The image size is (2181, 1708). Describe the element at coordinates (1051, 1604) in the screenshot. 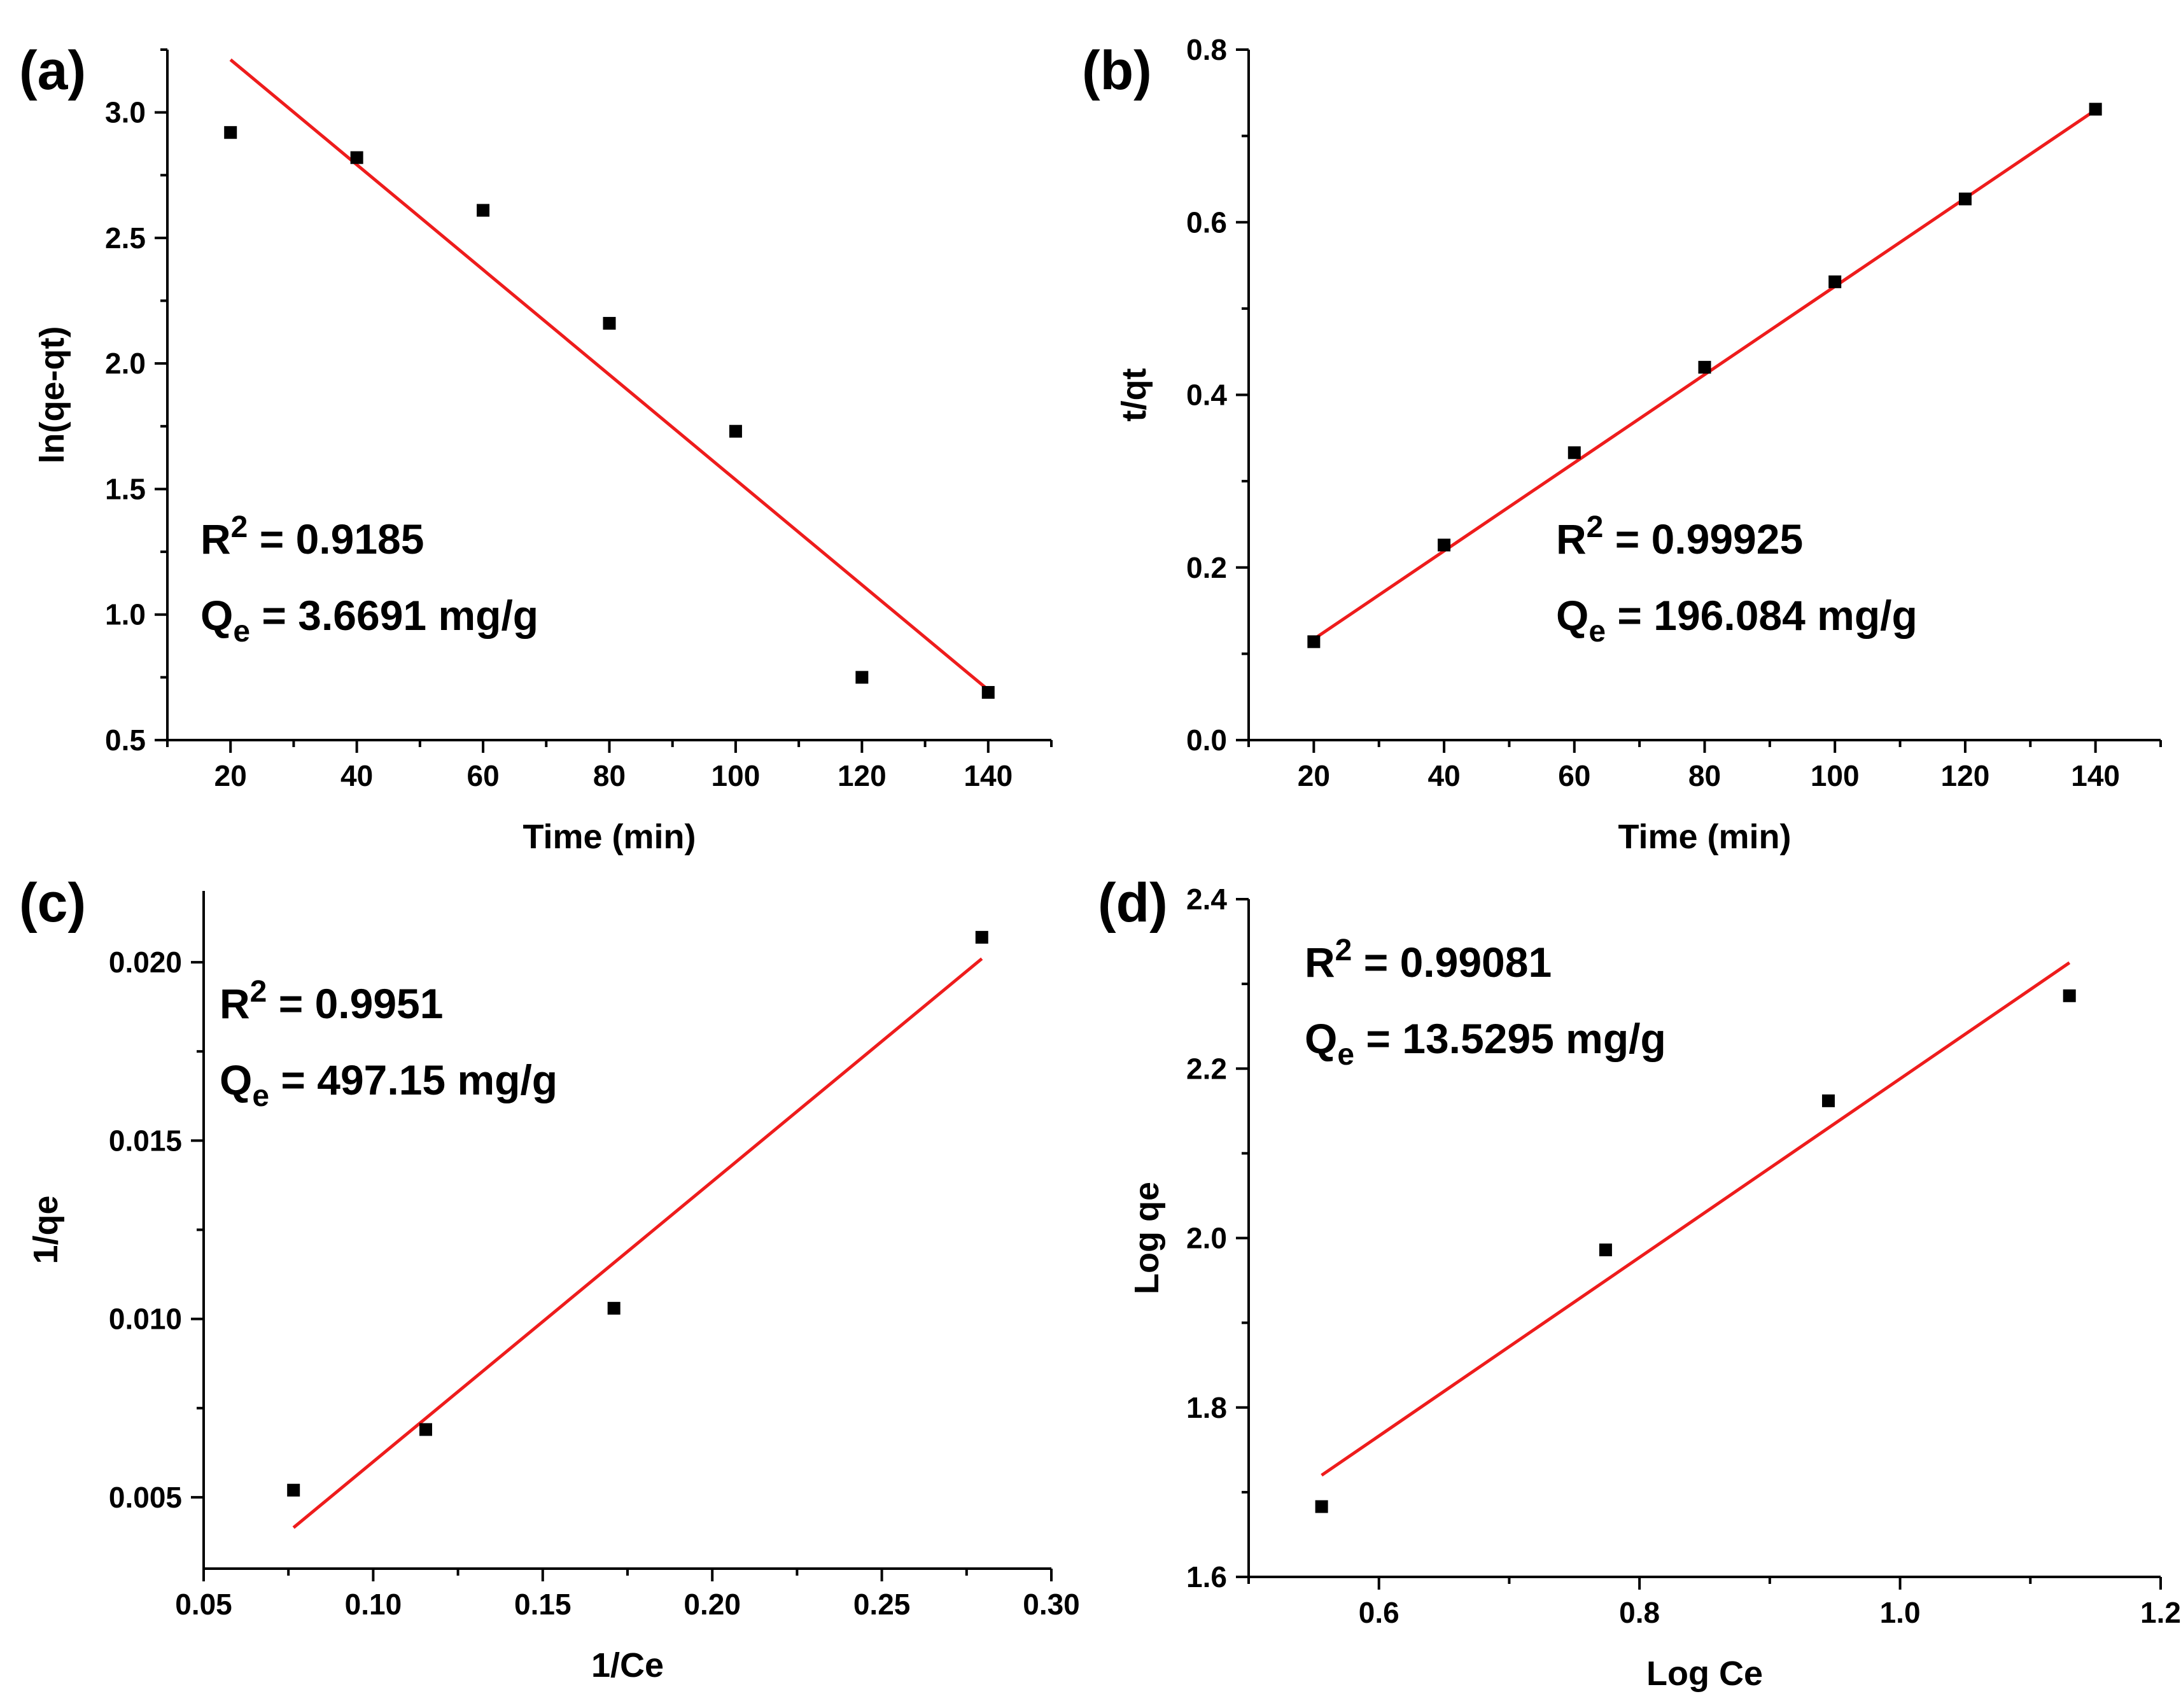

I see `x-tick-label: 0.30` at that location.